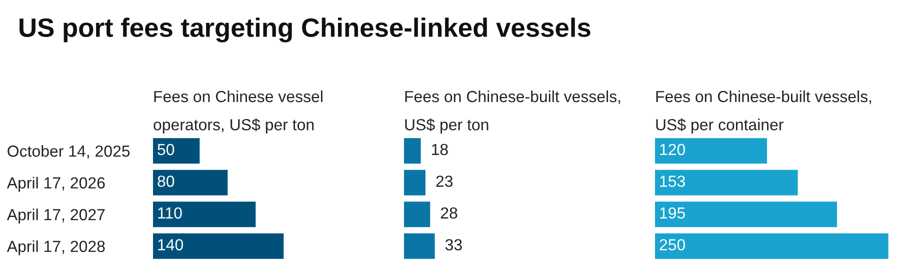 The width and height of the screenshot is (904, 262). I want to click on data-label: 33, so click(453, 244).